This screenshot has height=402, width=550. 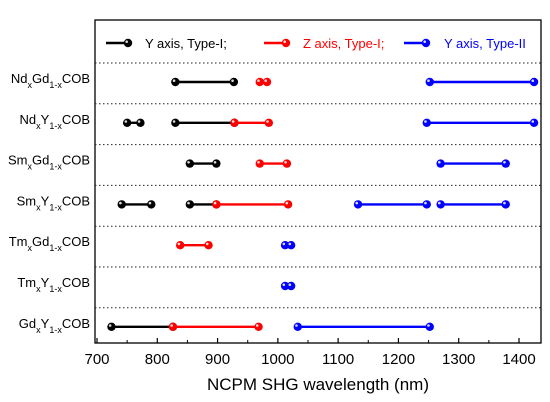 What do you see at coordinates (458, 359) in the screenshot?
I see `x-tick-label: 1300` at bounding box center [458, 359].